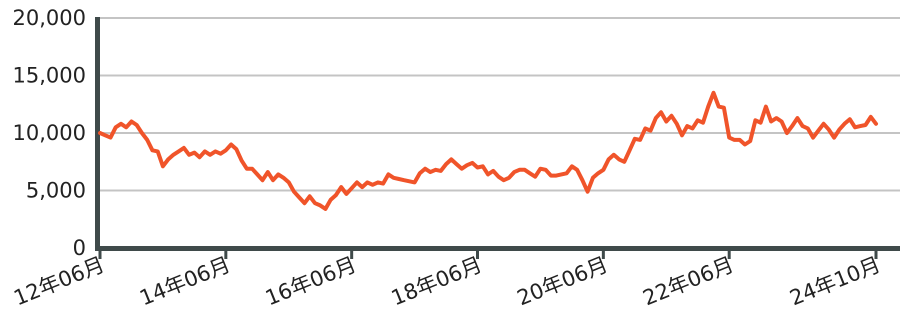 This screenshot has width=900, height=325. I want to click on x-tick-label: 12年06月, so click(58, 281).